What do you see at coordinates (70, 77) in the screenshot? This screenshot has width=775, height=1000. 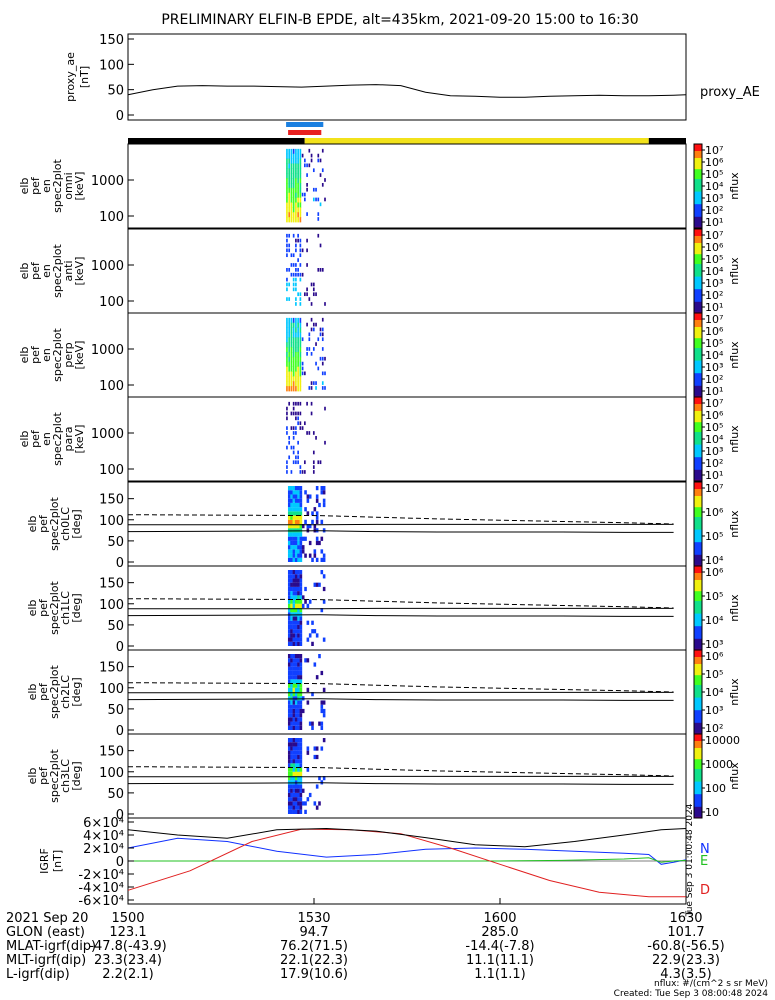 I see `y-axis-label-line: proxy_ae` at bounding box center [70, 77].